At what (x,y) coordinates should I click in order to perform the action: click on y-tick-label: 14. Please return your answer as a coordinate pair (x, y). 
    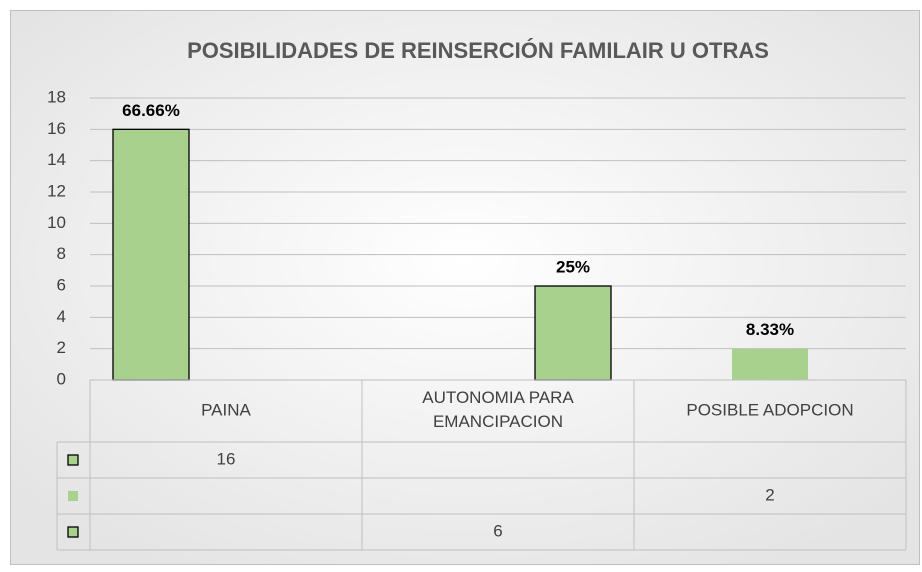
    Looking at the image, I should click on (56, 159).